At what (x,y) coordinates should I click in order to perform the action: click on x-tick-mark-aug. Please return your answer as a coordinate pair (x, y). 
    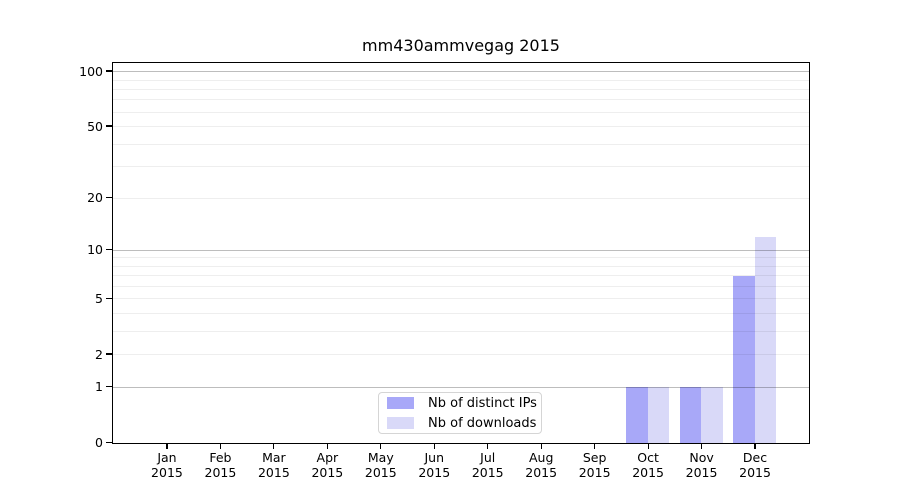
    Looking at the image, I should click on (541, 446).